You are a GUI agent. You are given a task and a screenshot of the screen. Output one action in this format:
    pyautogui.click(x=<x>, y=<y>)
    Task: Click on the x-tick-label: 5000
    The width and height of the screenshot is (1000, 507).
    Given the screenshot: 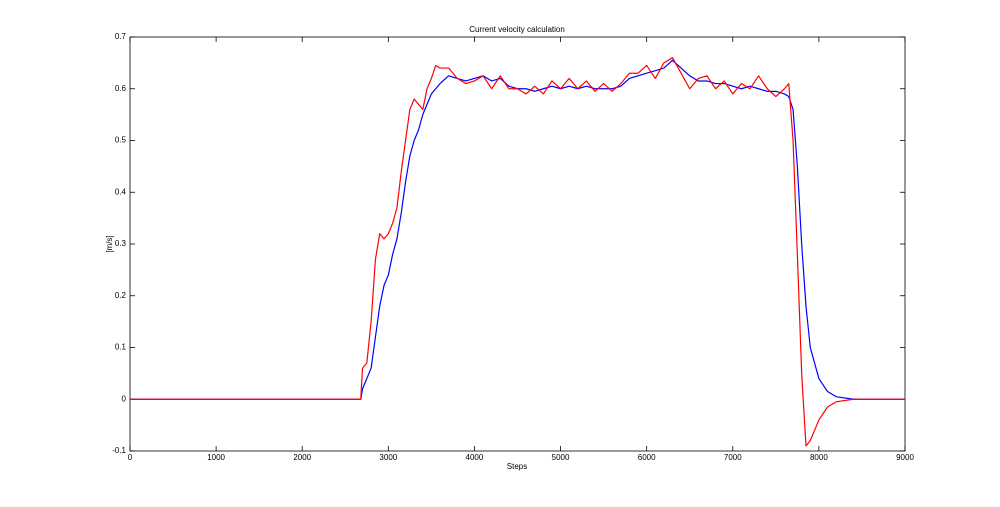 What is the action you would take?
    pyautogui.click(x=561, y=457)
    